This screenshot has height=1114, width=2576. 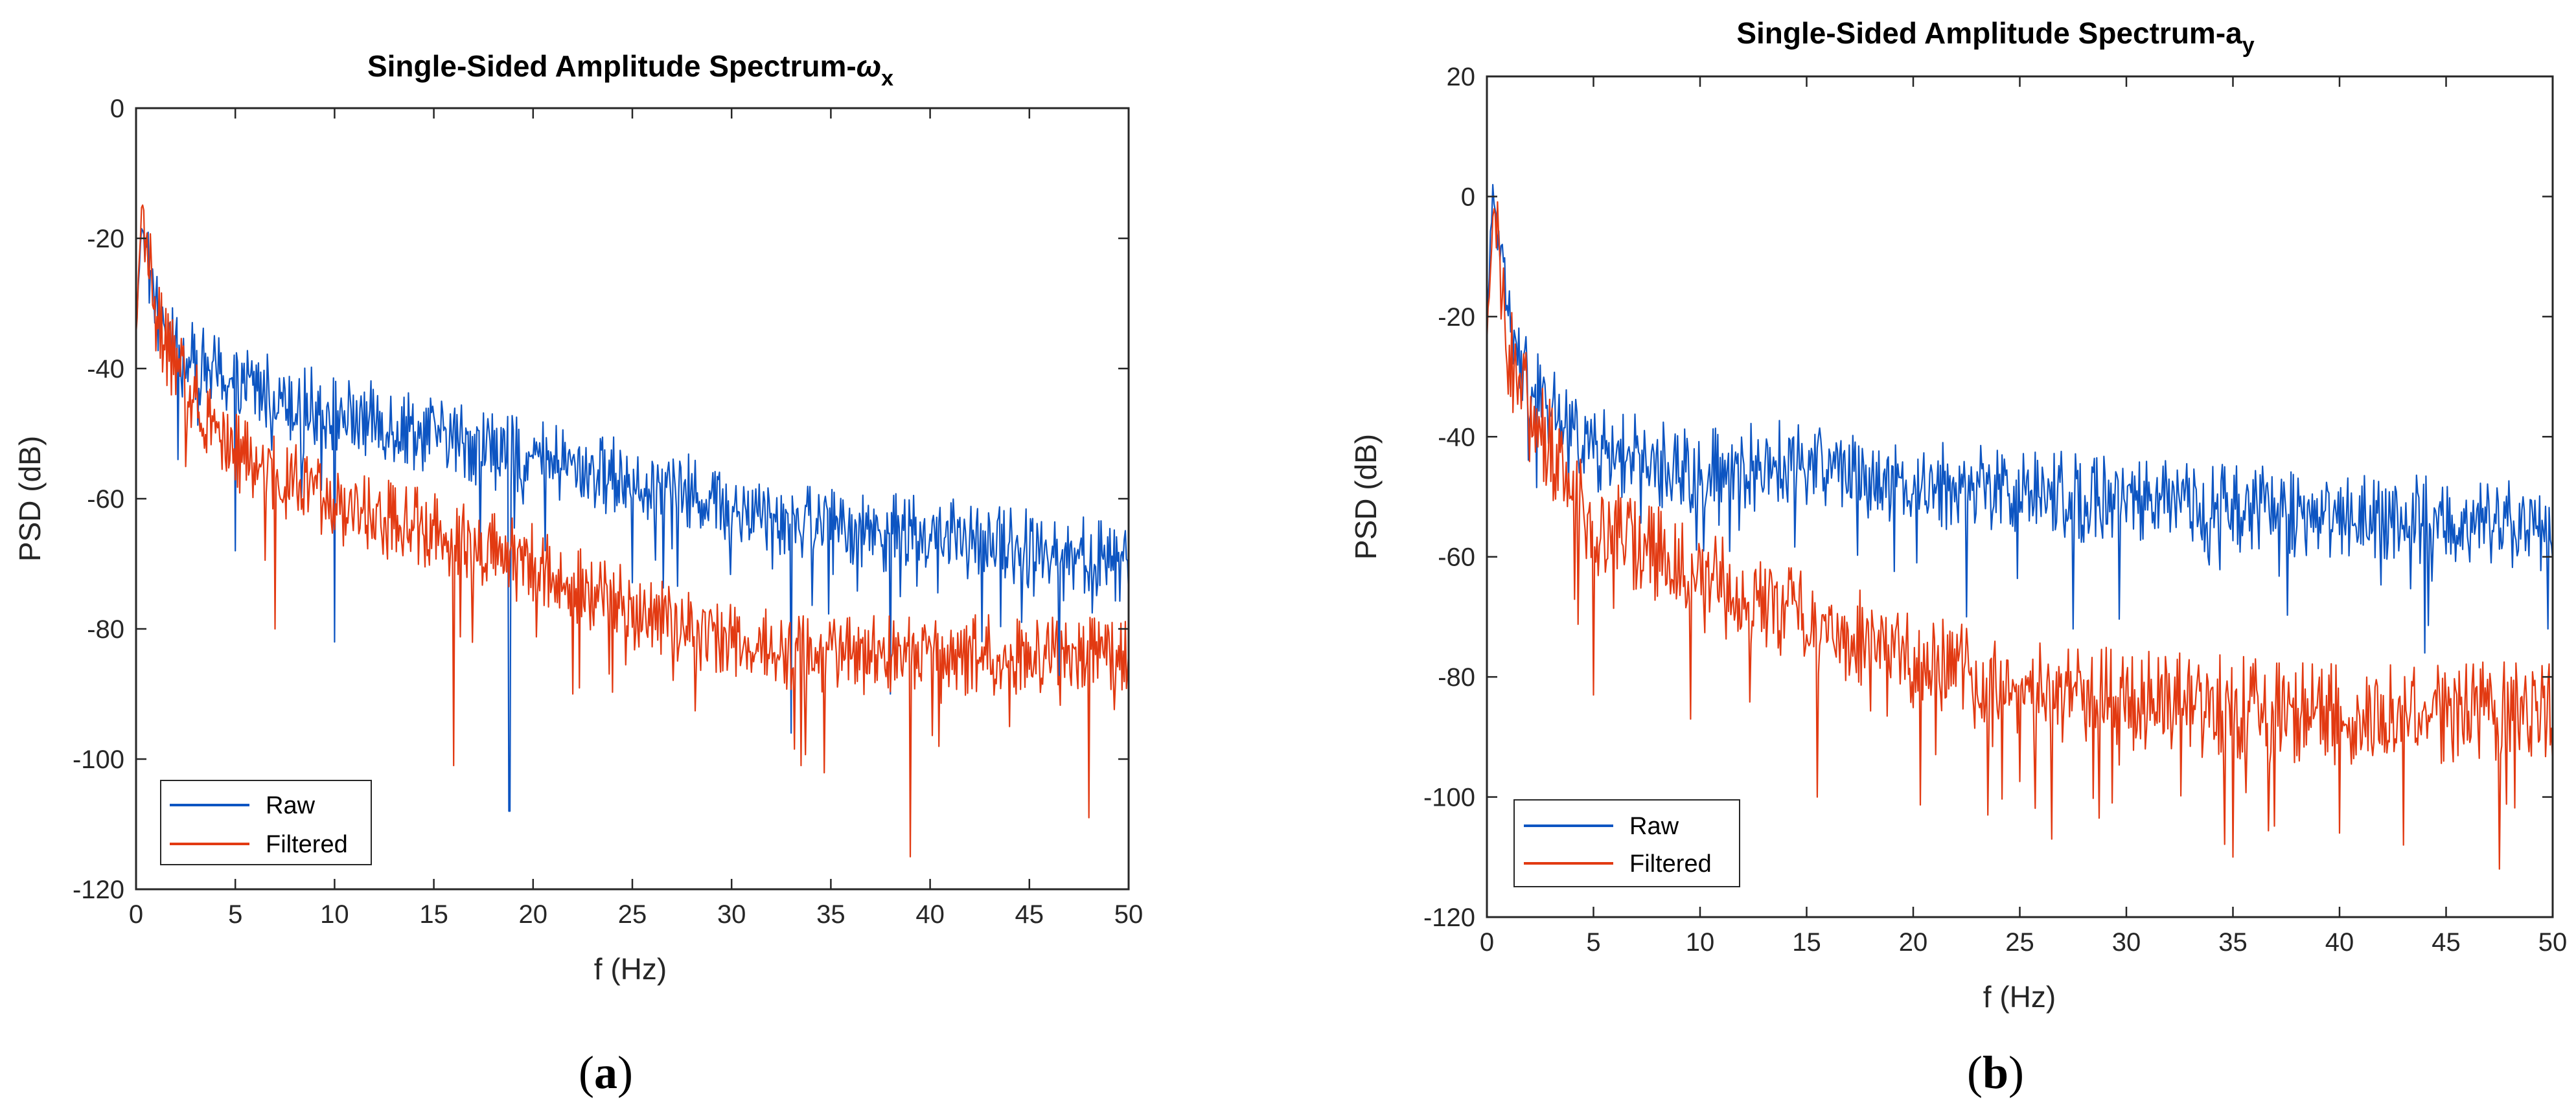 What do you see at coordinates (2553, 942) in the screenshot?
I see `panel-b-xtick-label: 50` at bounding box center [2553, 942].